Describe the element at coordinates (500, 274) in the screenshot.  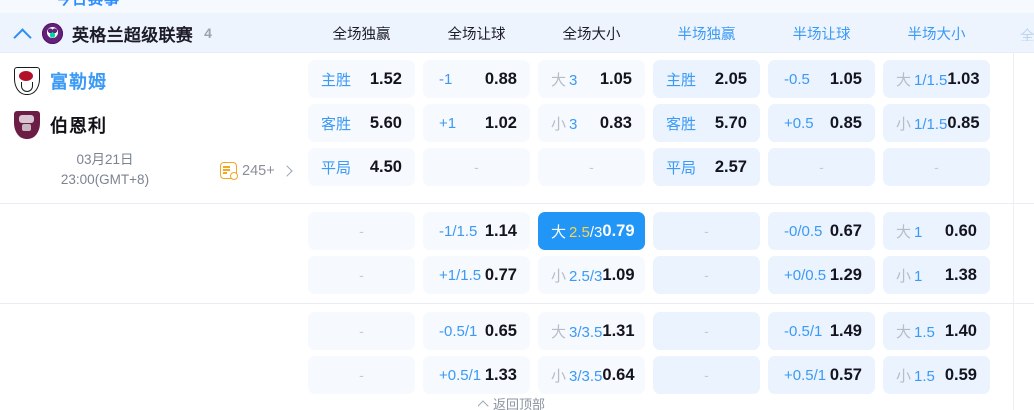
I see `odds-value: 0.77` at that location.